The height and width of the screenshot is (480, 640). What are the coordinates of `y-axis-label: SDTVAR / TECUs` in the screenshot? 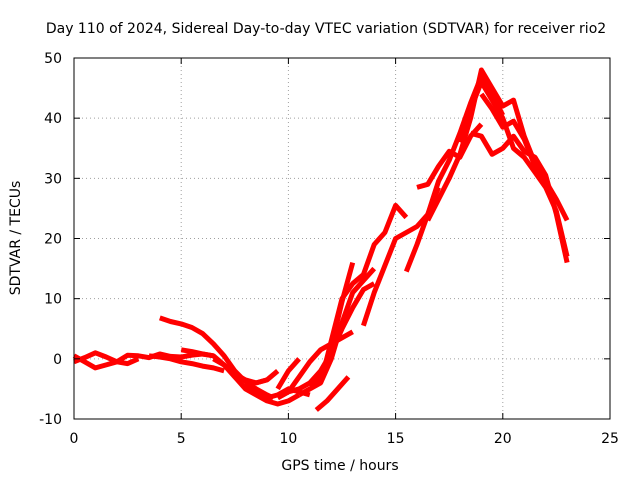 It's located at (16, 238).